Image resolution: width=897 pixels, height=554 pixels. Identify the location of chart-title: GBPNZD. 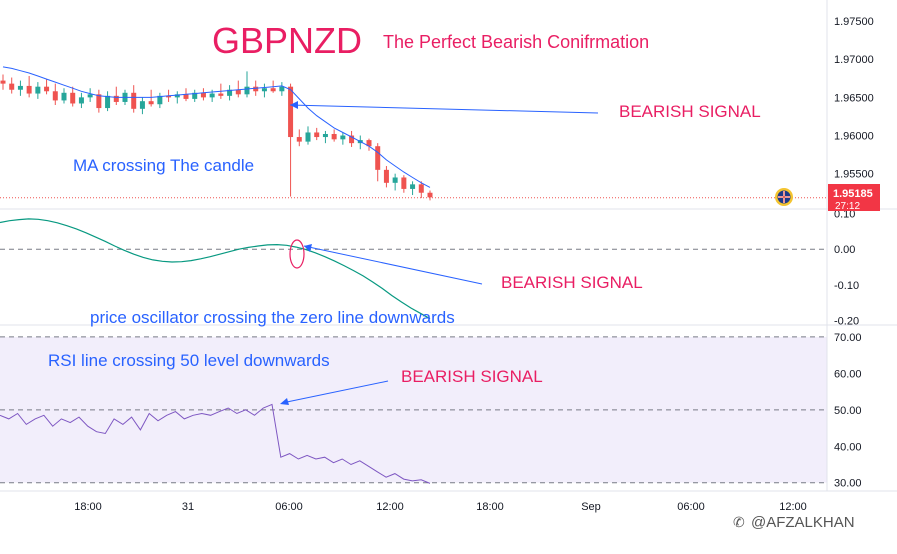
(287, 40).